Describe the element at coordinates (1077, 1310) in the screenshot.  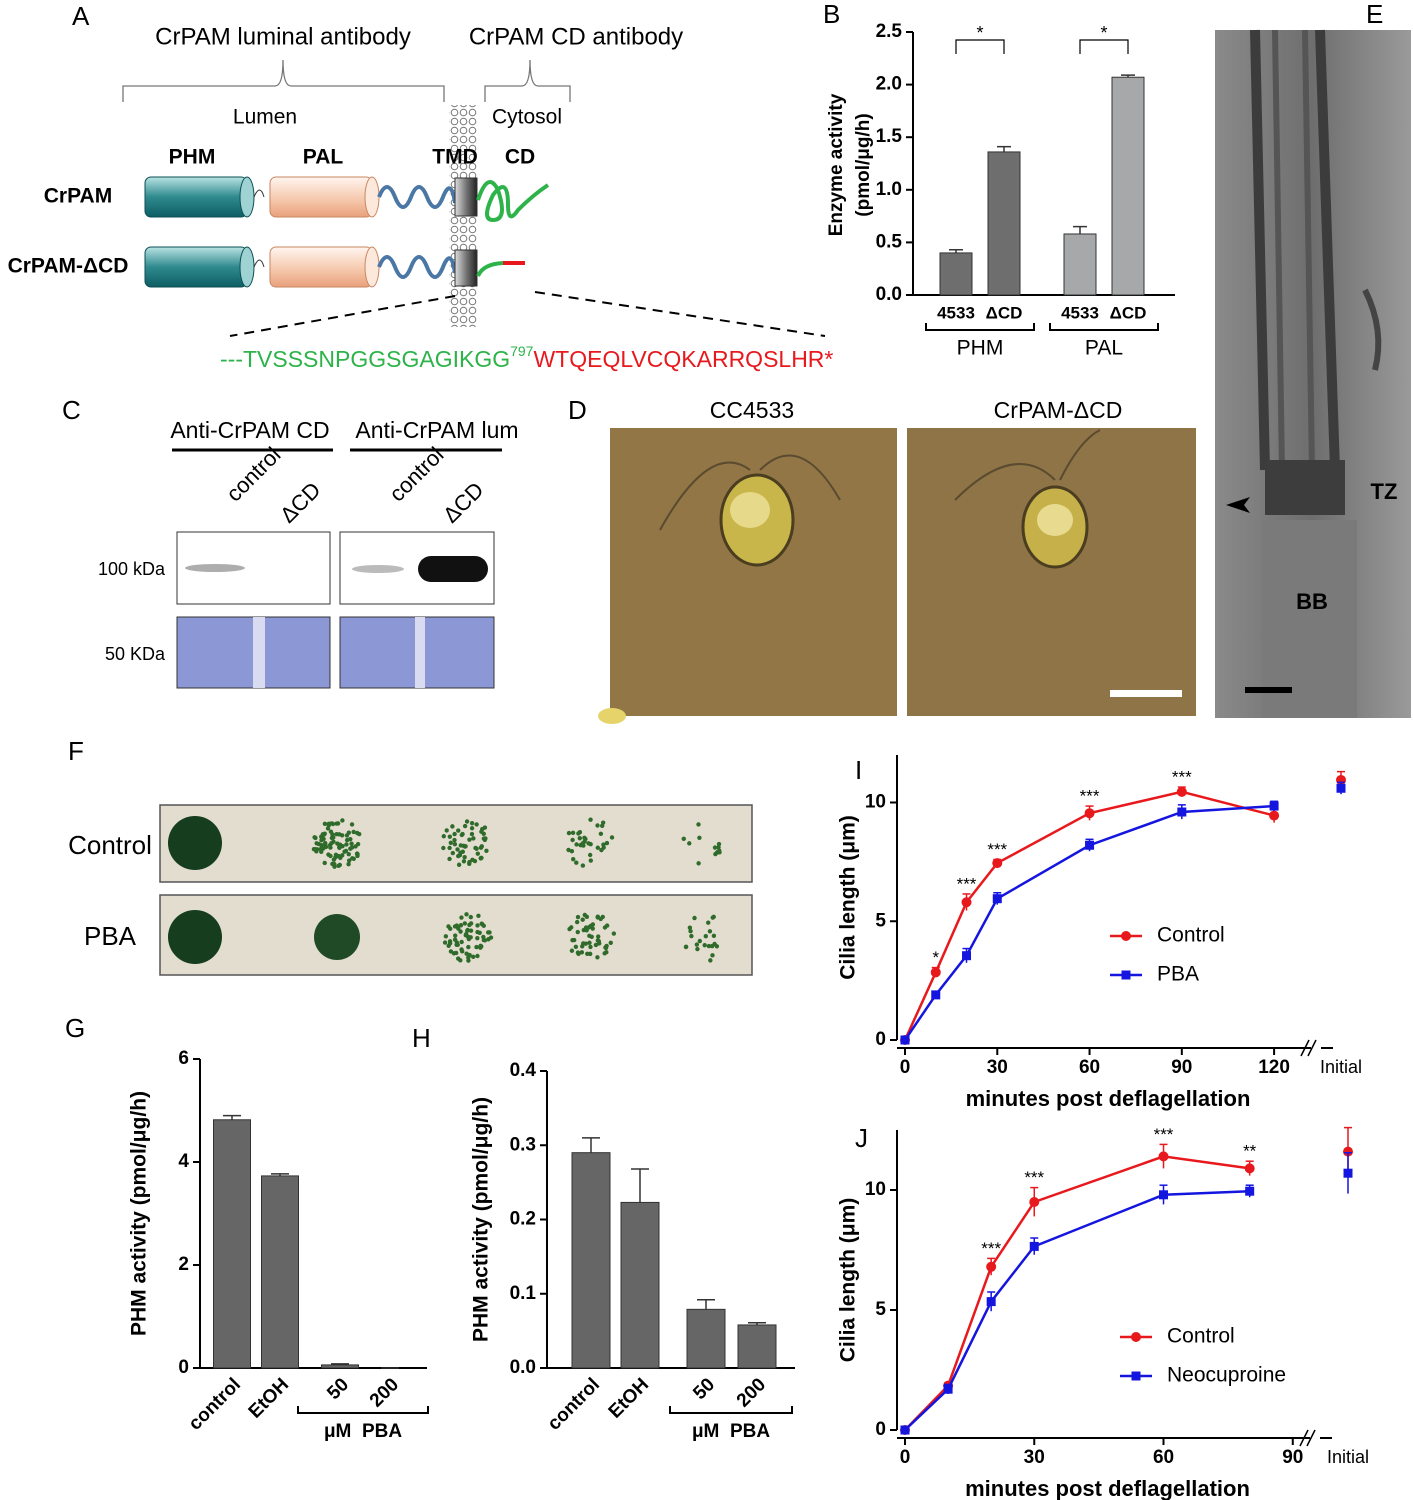
I see `series-line` at that location.